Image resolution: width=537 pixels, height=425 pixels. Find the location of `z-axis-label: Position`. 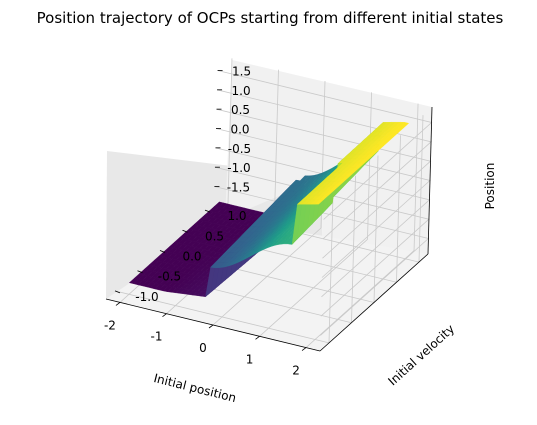

z-axis-label: Position is located at coordinates (490, 186).